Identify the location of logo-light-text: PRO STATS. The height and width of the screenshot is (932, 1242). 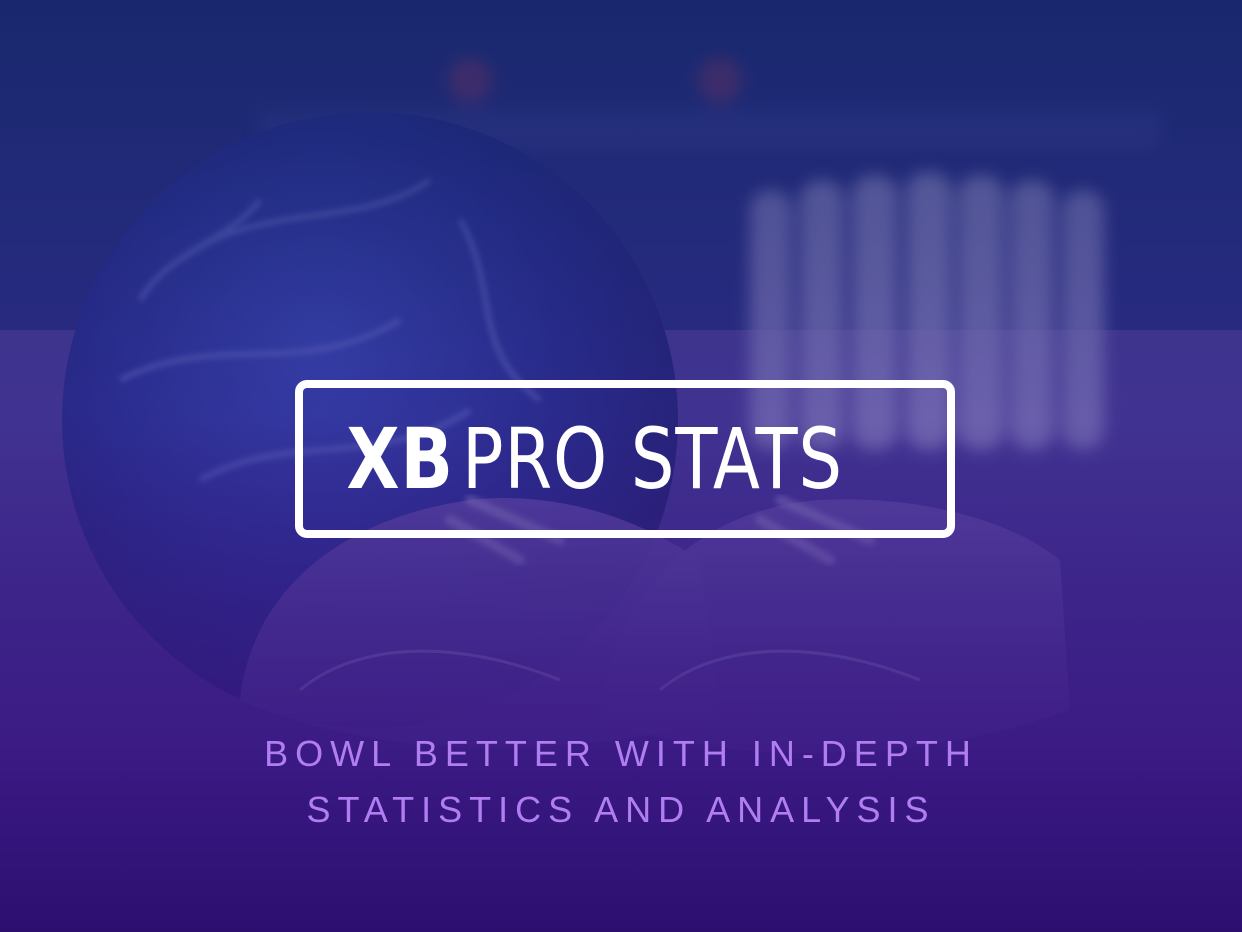
(653, 459).